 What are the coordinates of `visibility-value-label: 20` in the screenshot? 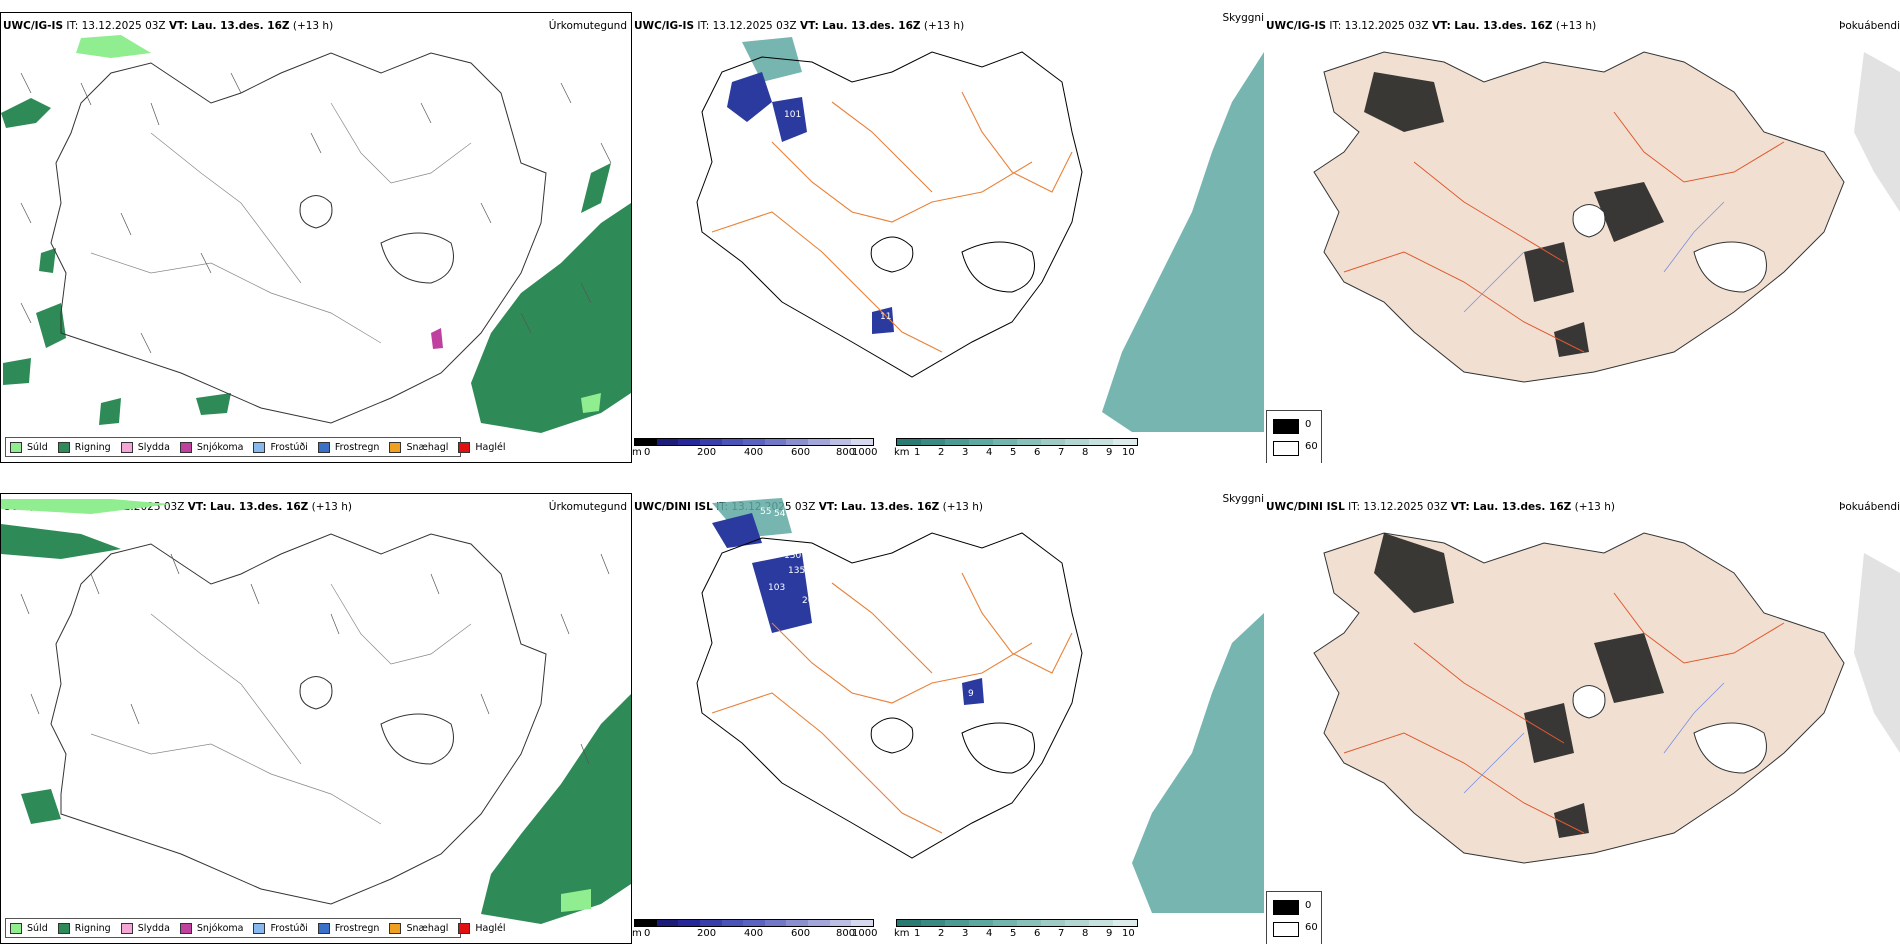 It's located at (808, 601).